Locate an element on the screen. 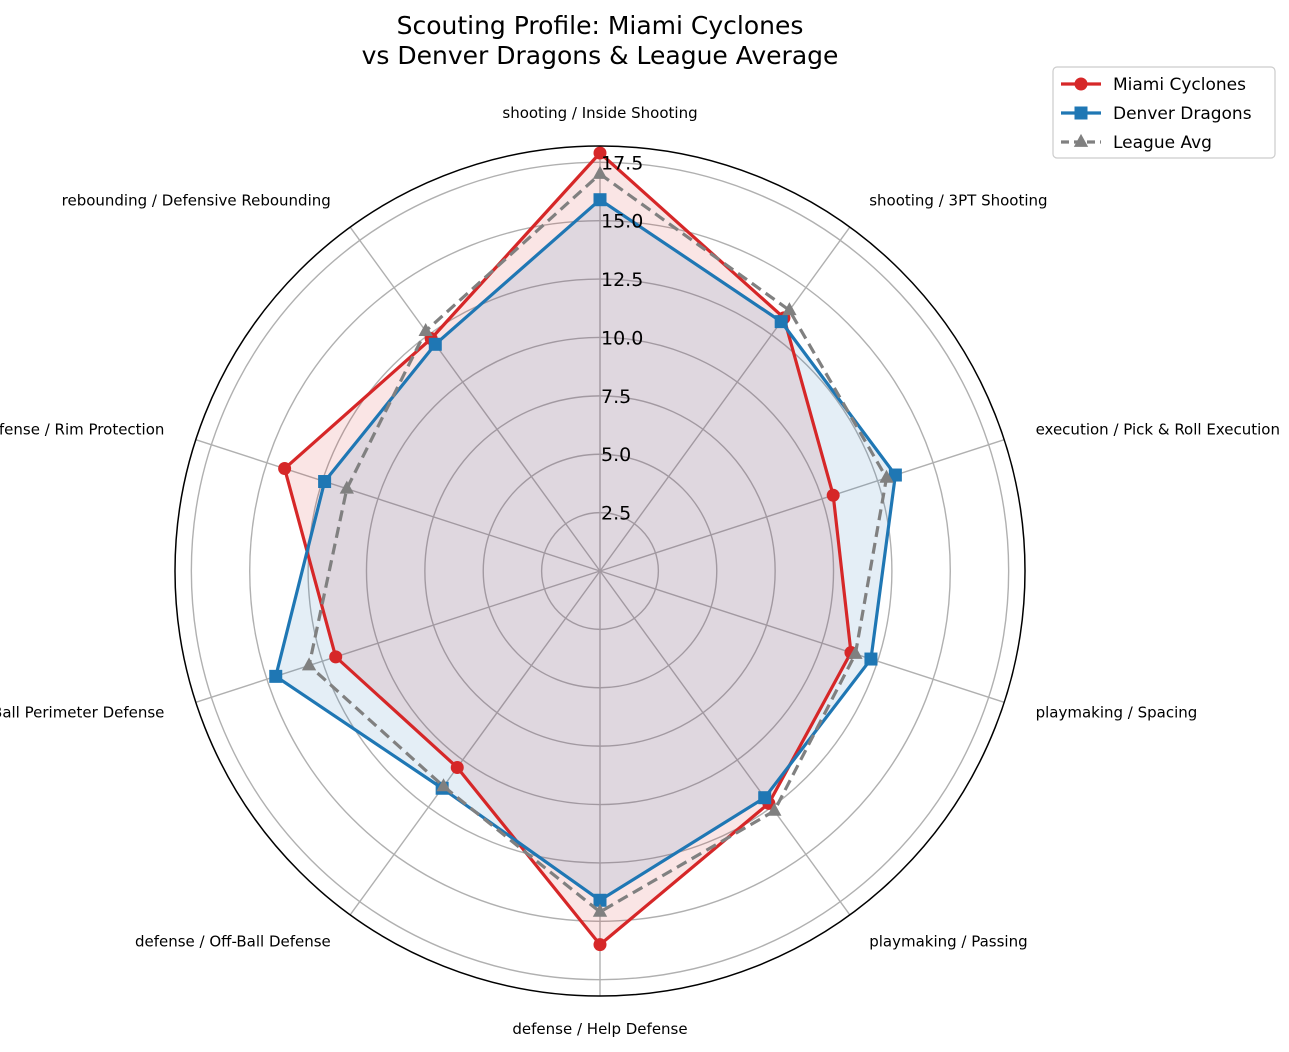 This screenshot has width=1289, height=1052. r-tick-label: 2.5 is located at coordinates (616, 514).